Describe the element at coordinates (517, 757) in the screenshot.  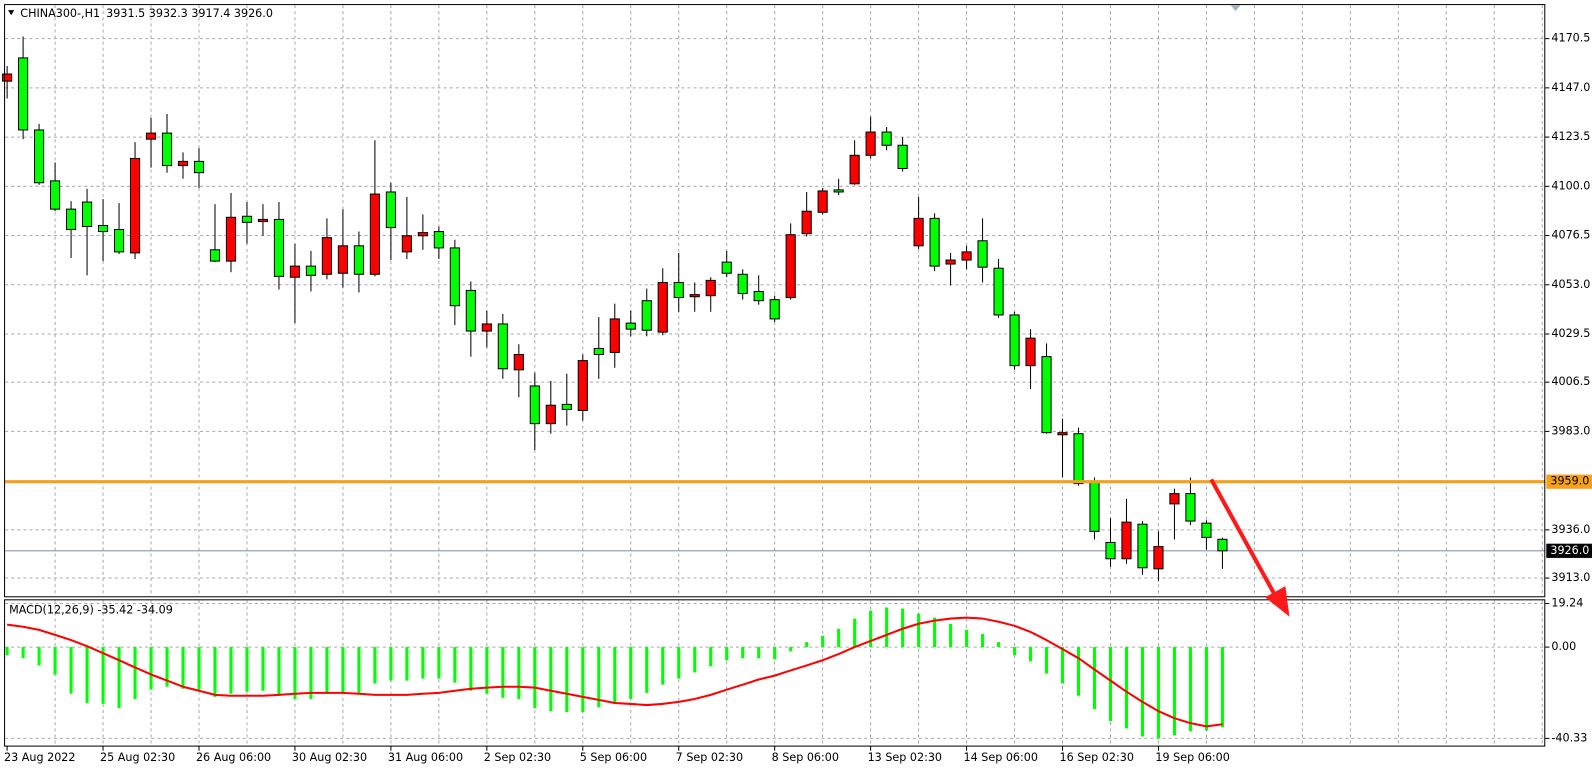
I see `x-tick-label: 2 Sep 02:30` at that location.